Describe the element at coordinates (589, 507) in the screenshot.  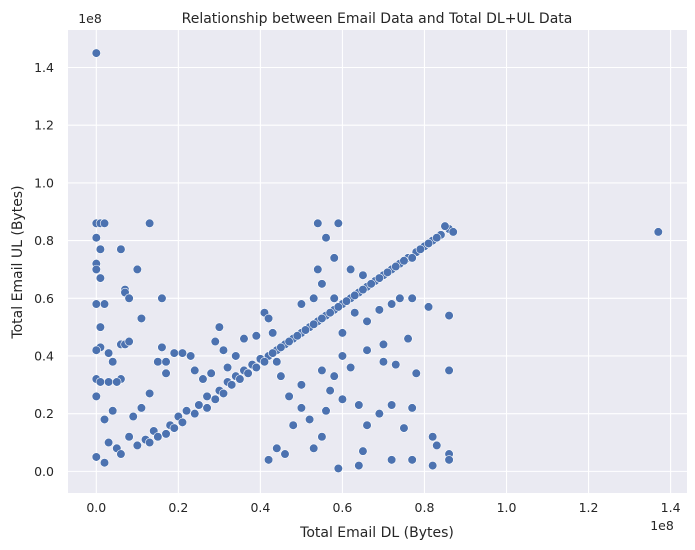
I see `x-tick-label: 1.2` at that location.